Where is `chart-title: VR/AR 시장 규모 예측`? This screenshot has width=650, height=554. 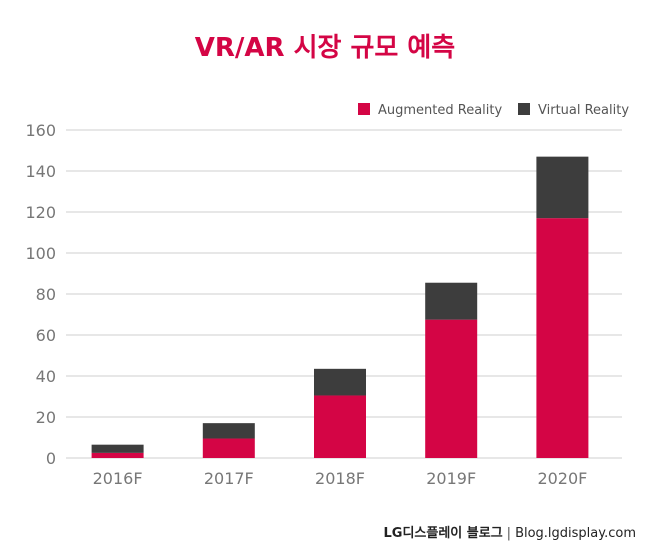 chart-title: VR/AR 시장 규모 예측 is located at coordinates (325, 48).